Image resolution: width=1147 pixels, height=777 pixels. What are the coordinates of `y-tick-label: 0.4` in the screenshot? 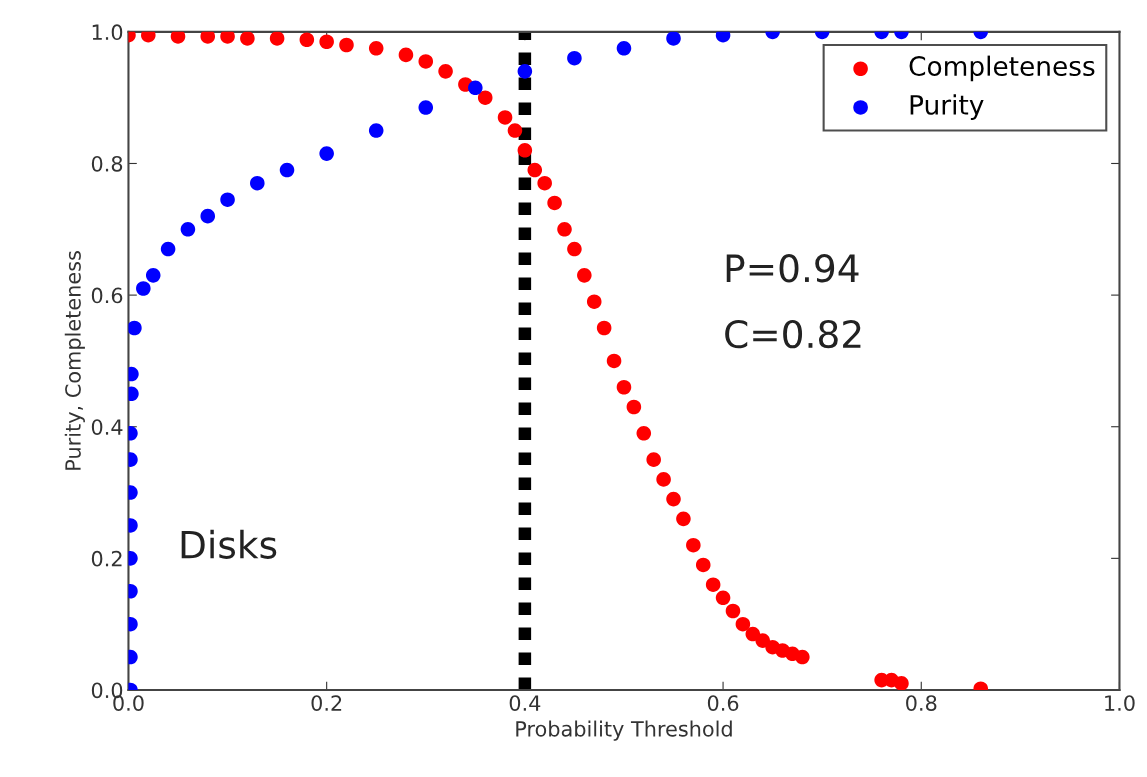 It's located at (107, 427).